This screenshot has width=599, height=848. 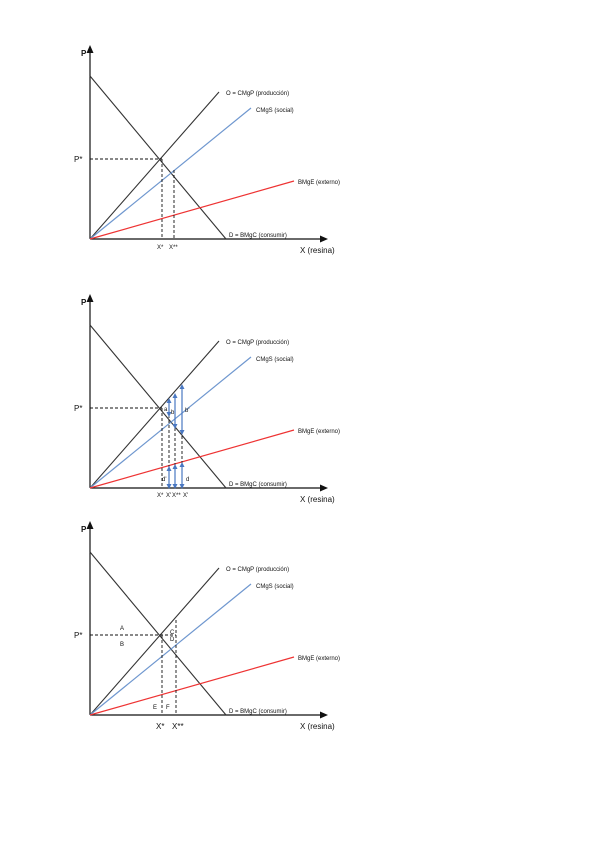 I want to click on area-e-label: E, so click(x=155, y=708).